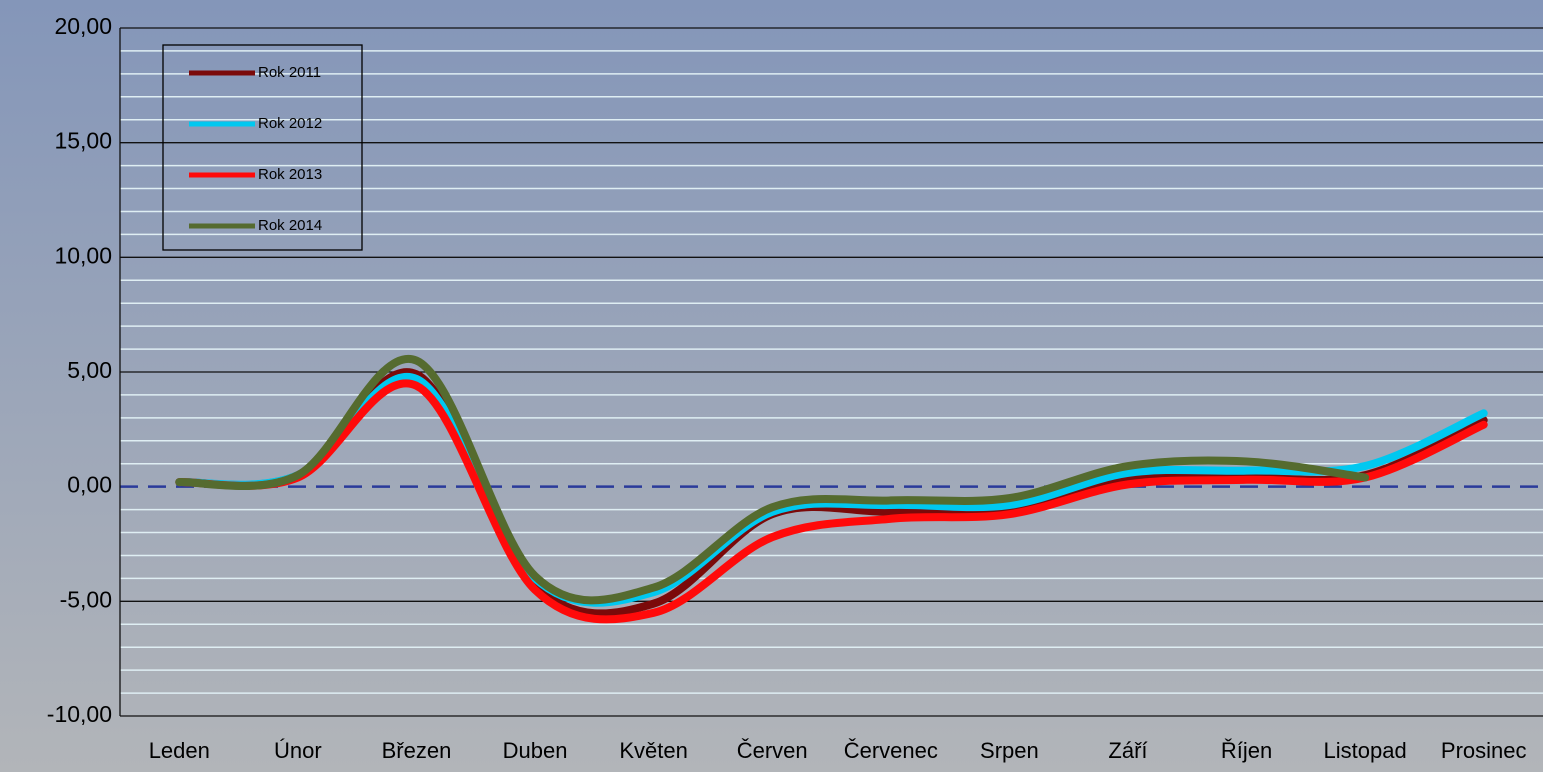 The width and height of the screenshot is (1543, 772). What do you see at coordinates (1365, 750) in the screenshot?
I see `x-tick-label: Listopad` at bounding box center [1365, 750].